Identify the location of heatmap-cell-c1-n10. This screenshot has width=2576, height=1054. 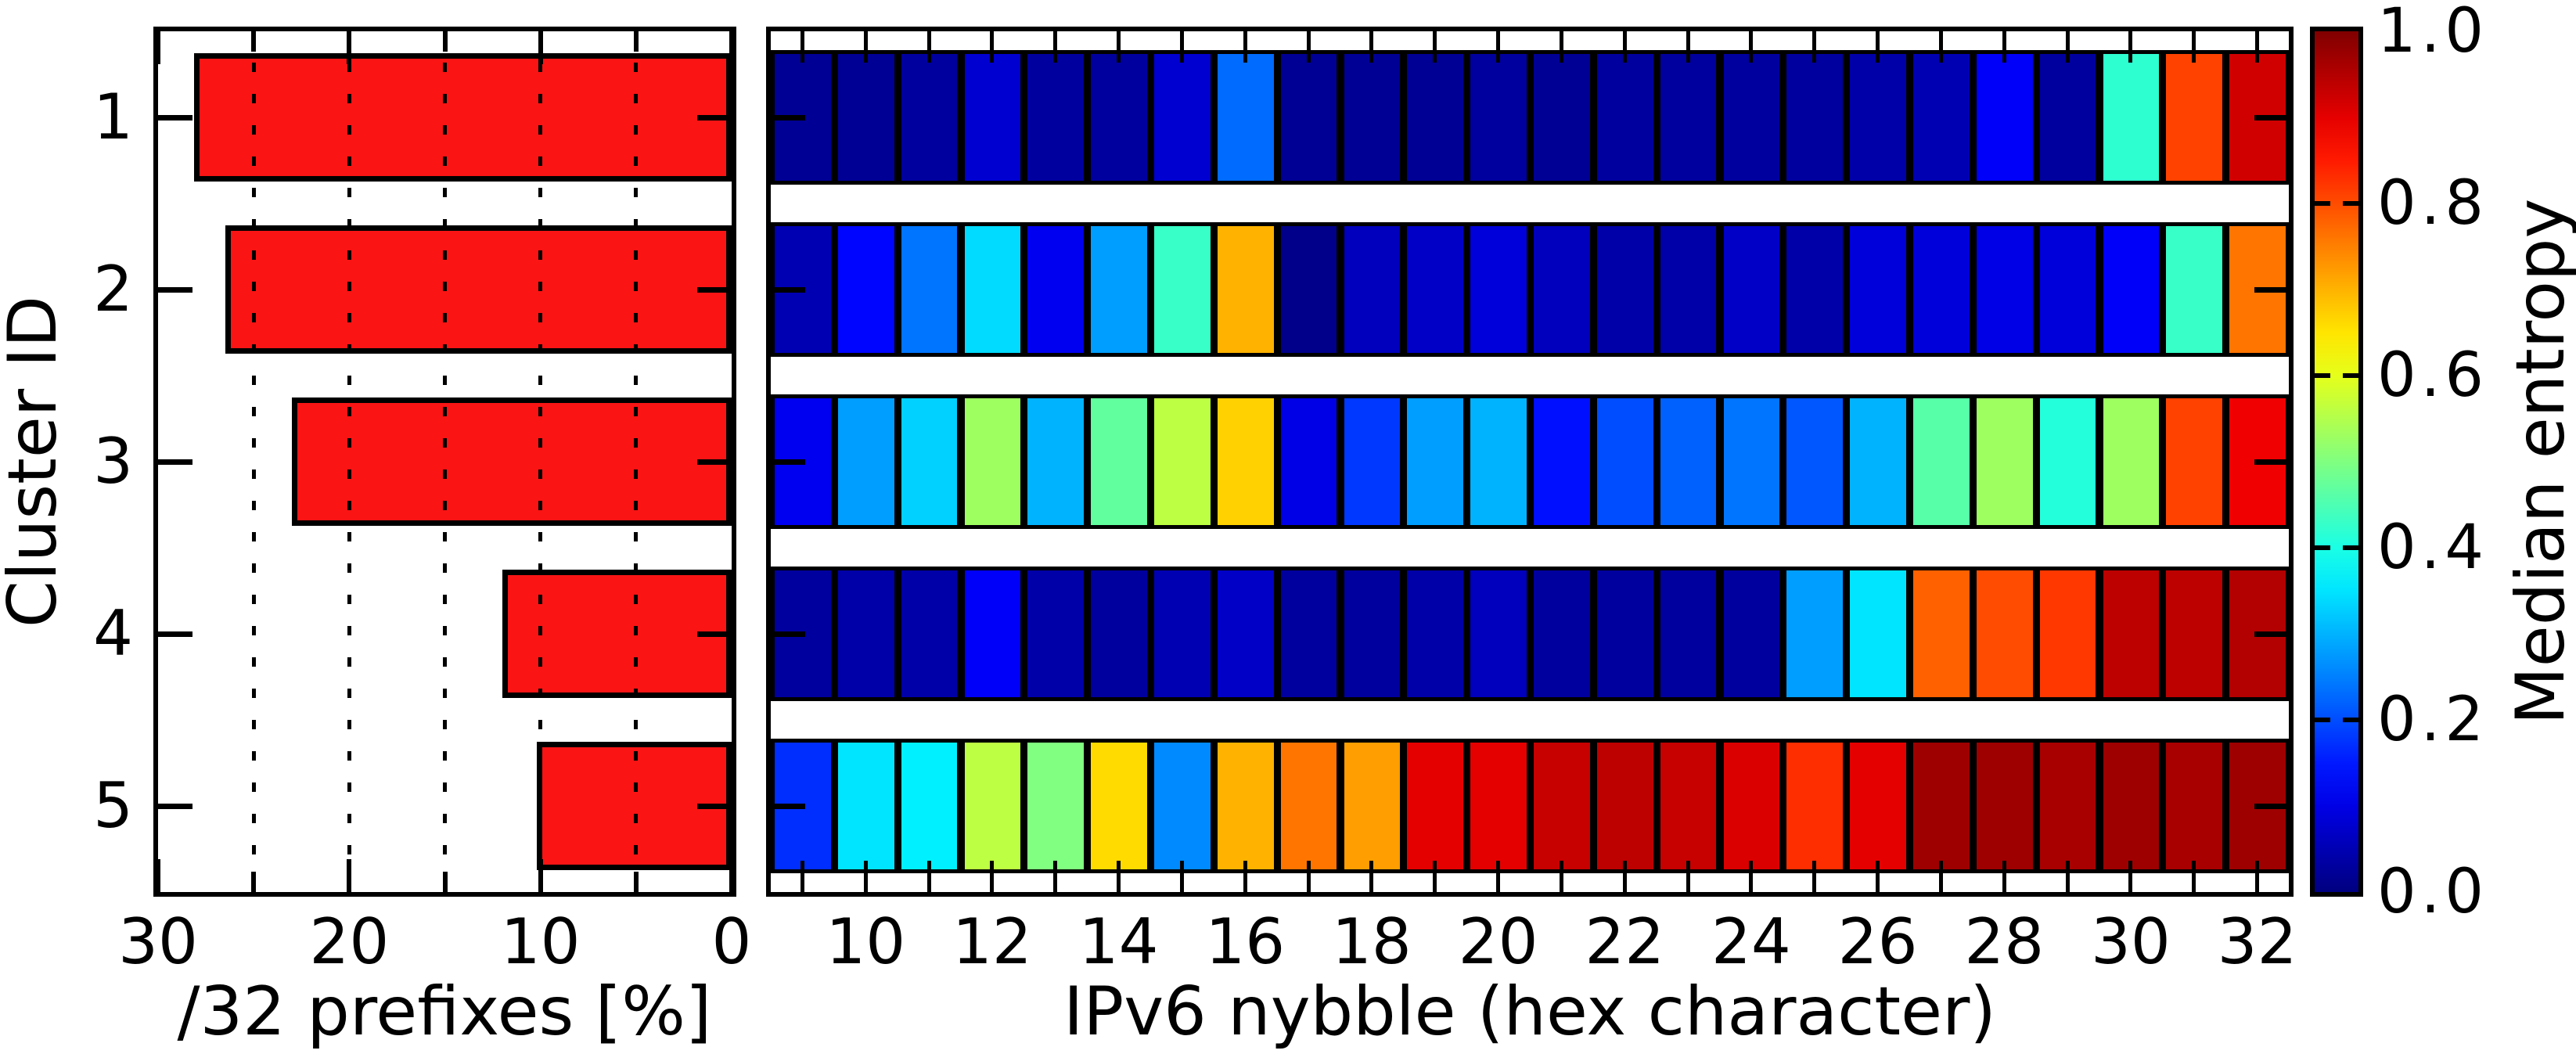
(866, 118).